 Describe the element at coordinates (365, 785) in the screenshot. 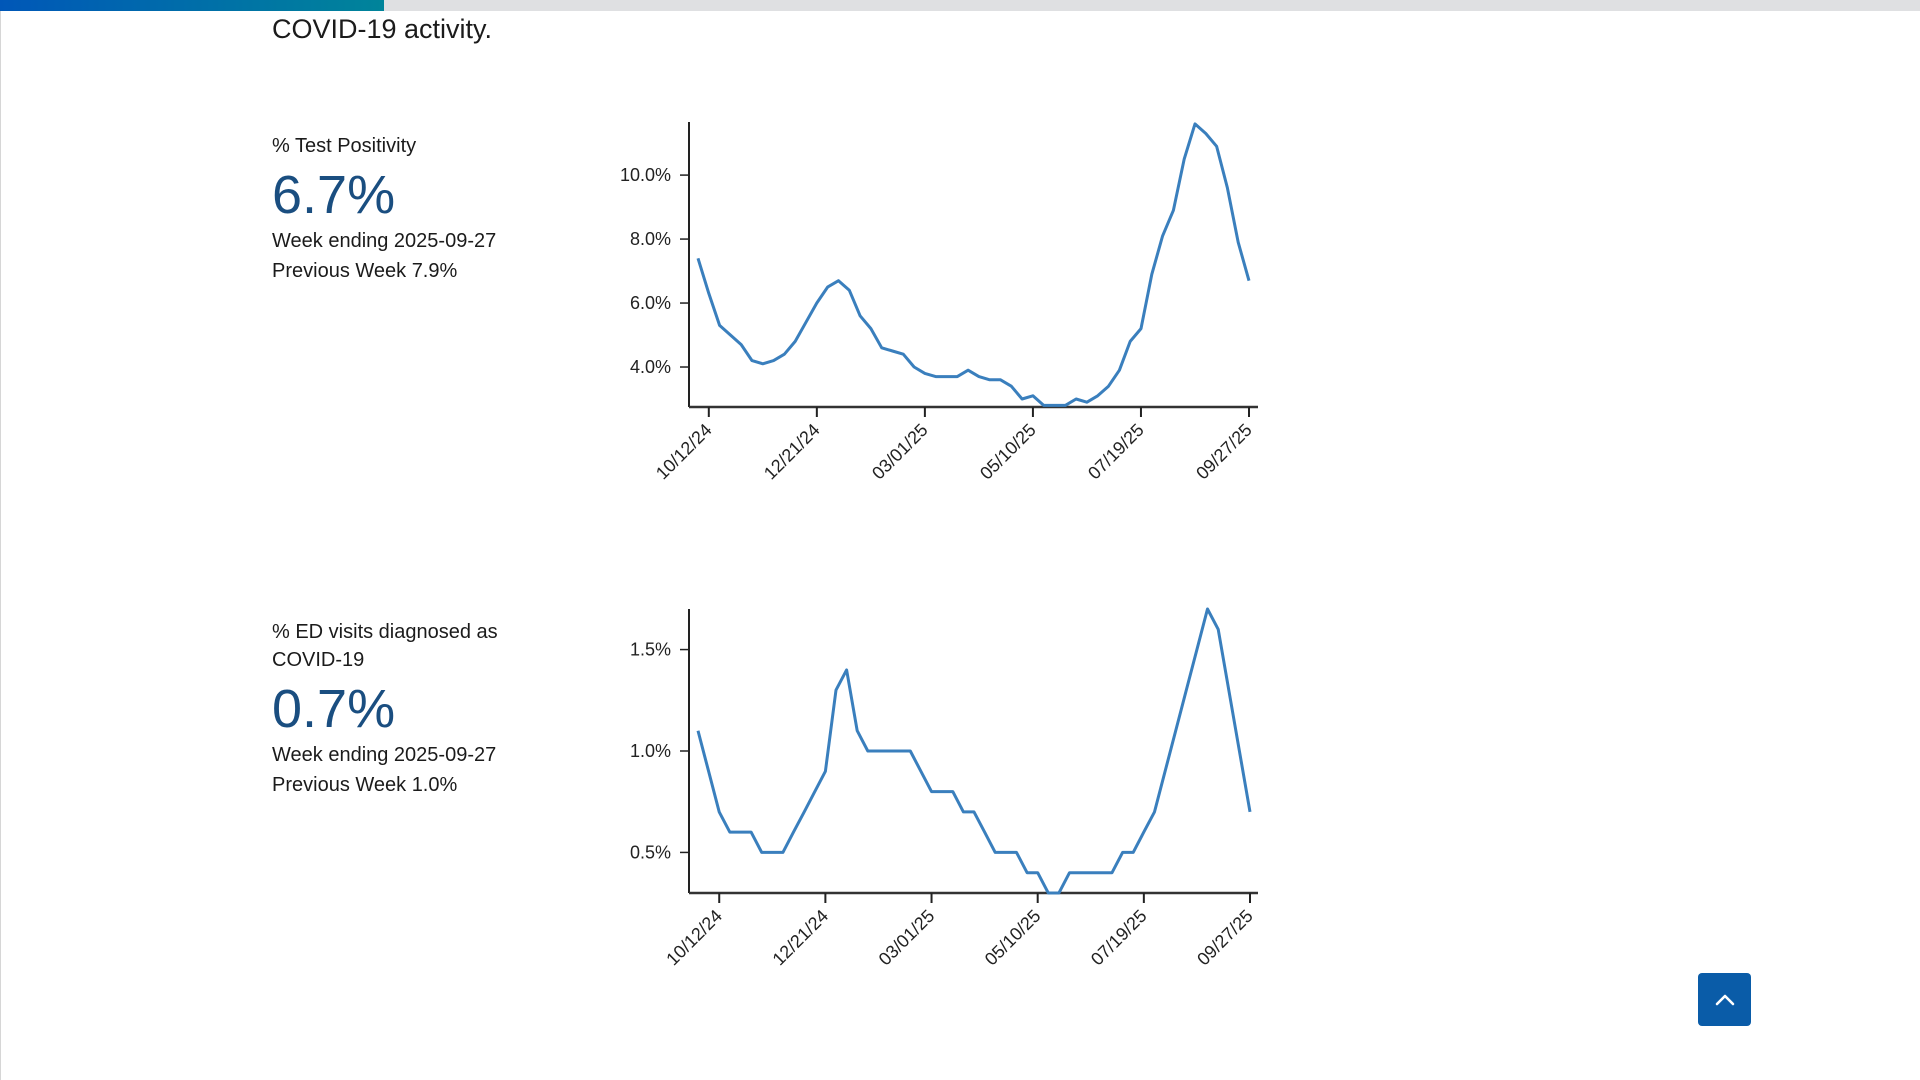

I see `metric-previous-week: Previous Week 1.0%` at that location.